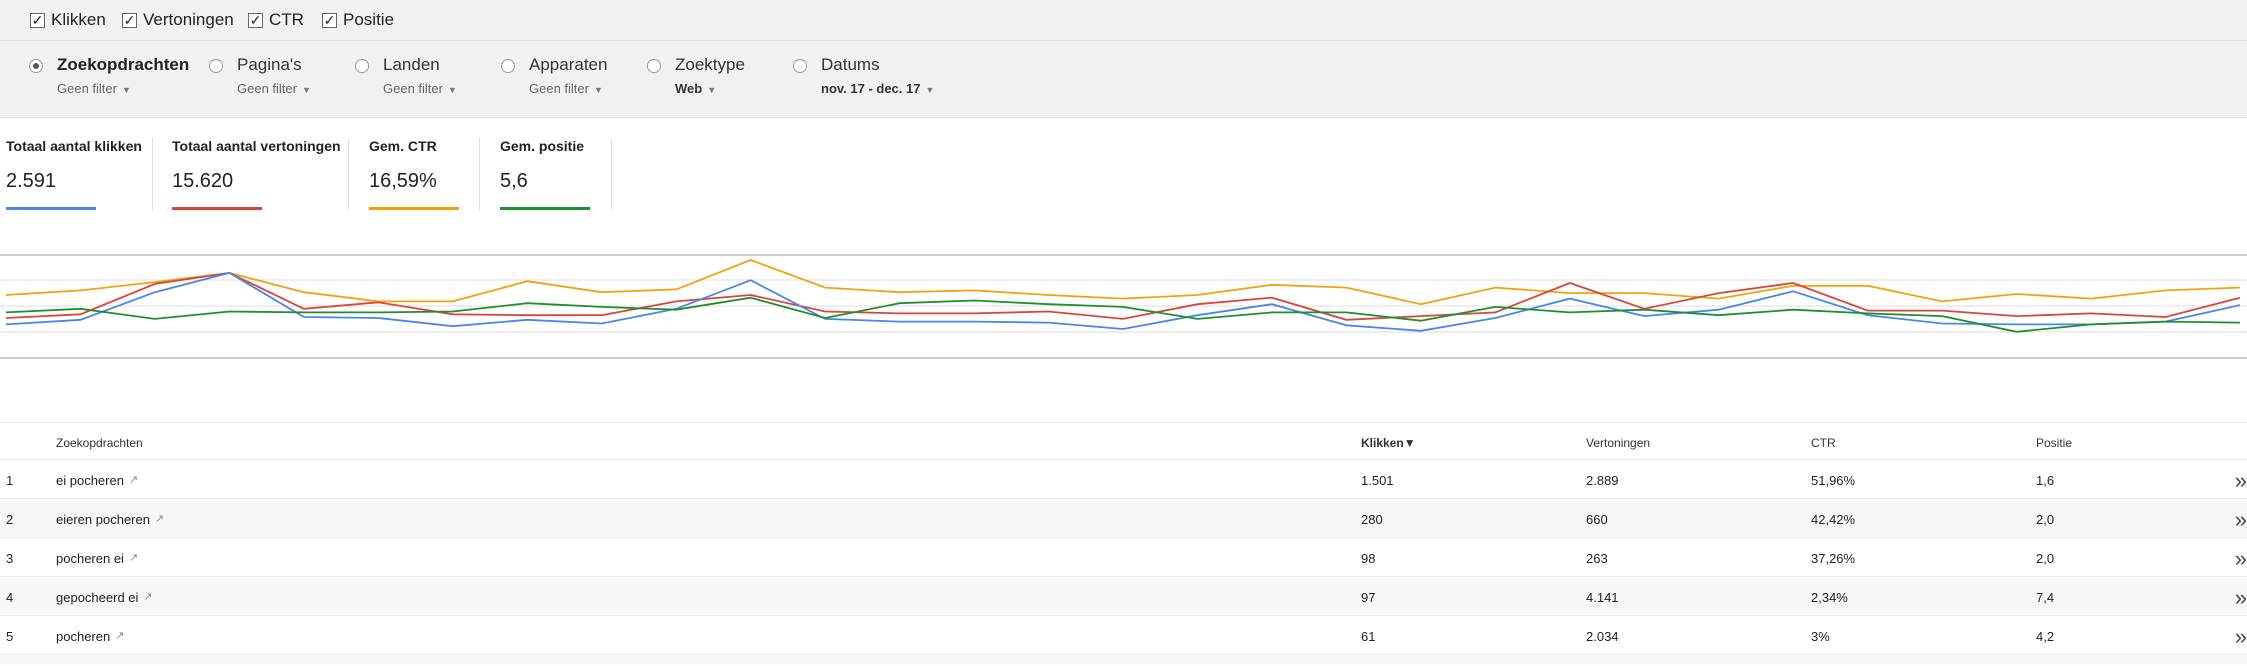  What do you see at coordinates (10, 519) in the screenshot?
I see `row-number: 2` at bounding box center [10, 519].